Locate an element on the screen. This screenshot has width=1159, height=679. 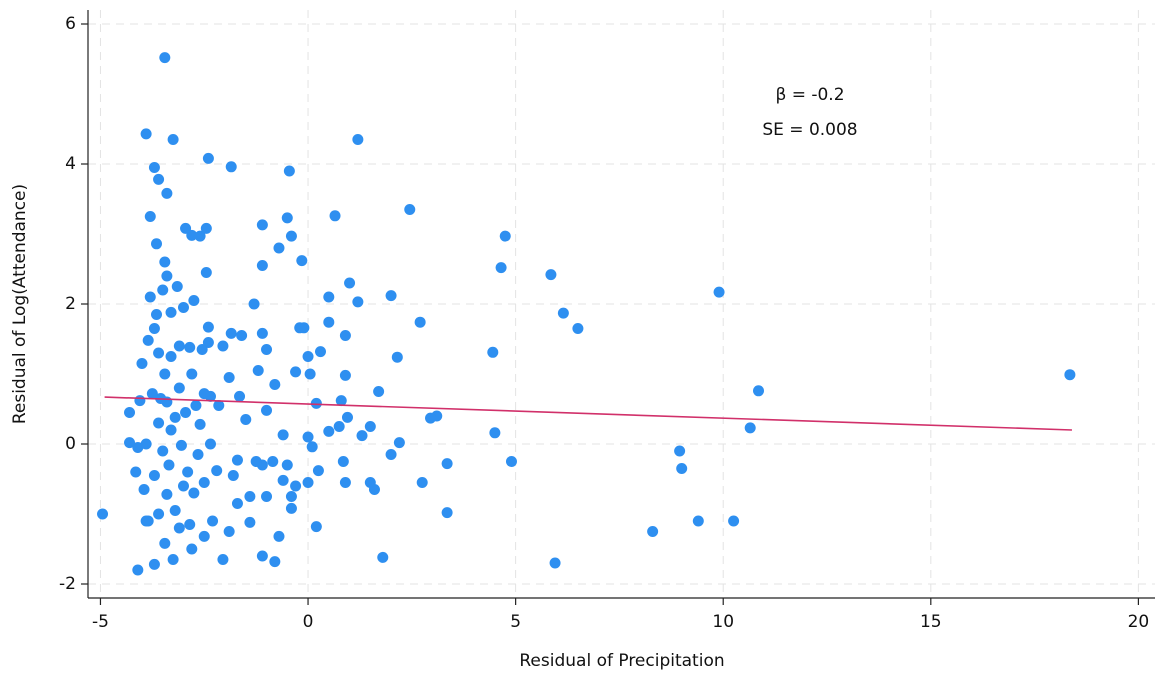
x-tick-label: 0 is located at coordinates (308, 622).